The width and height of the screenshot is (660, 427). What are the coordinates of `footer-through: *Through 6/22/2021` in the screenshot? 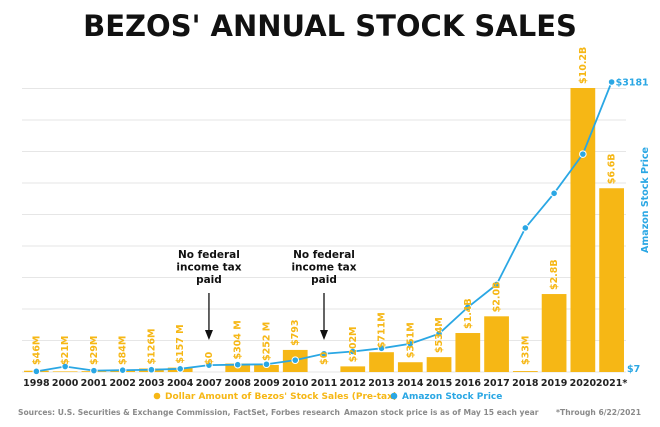 It's located at (598, 412).